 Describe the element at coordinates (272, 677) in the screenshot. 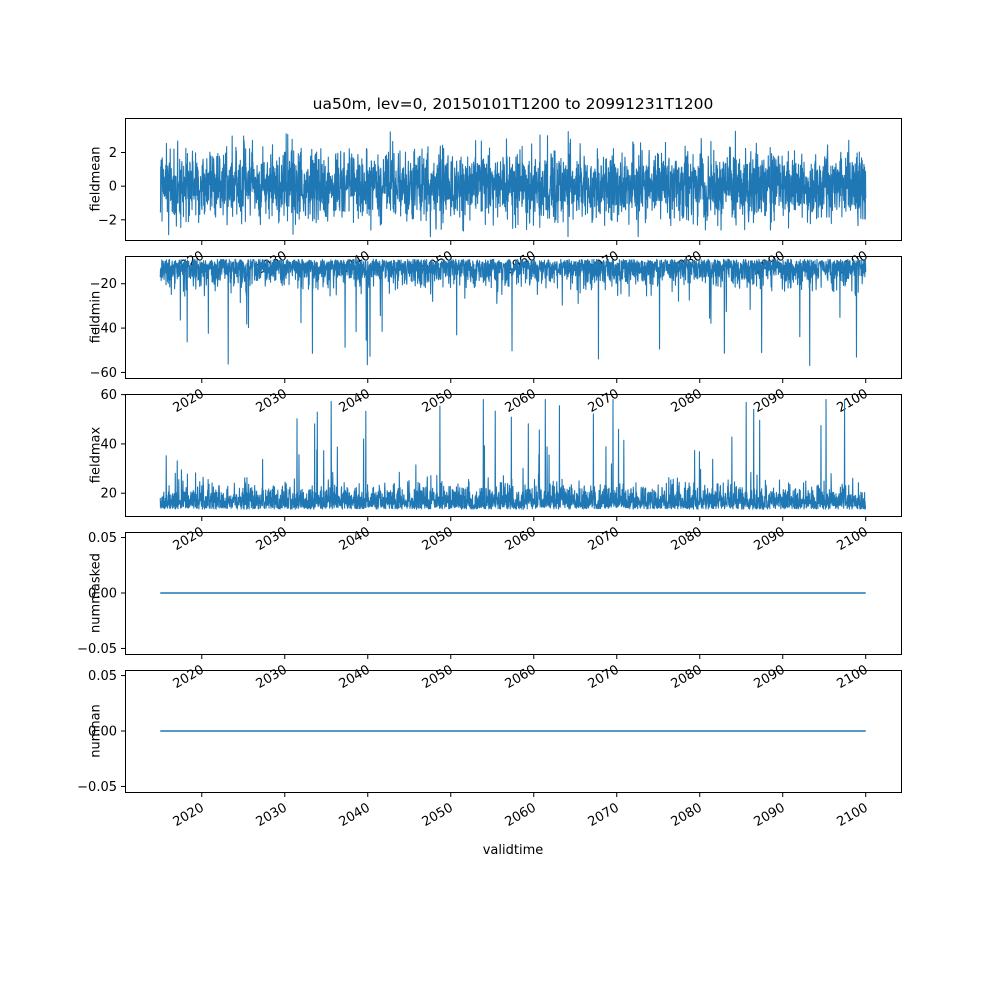

I see `subplot-3-xtick-label: 2030` at that location.